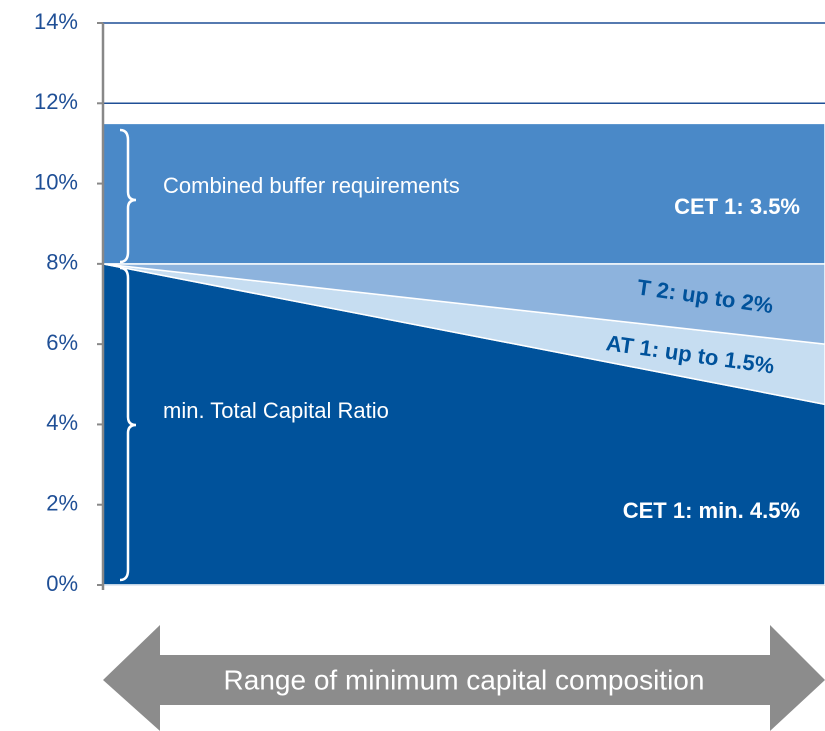  What do you see at coordinates (737, 206) in the screenshot?
I see `series-label: CET 1: 3.5%` at bounding box center [737, 206].